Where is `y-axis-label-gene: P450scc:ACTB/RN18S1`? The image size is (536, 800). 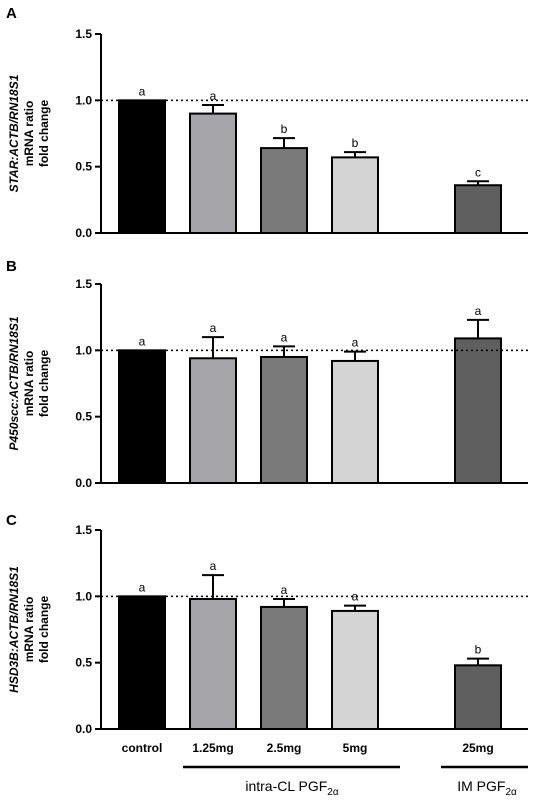 y-axis-label-gene: P450scc:ACTB/RN18S1 is located at coordinates (14, 383).